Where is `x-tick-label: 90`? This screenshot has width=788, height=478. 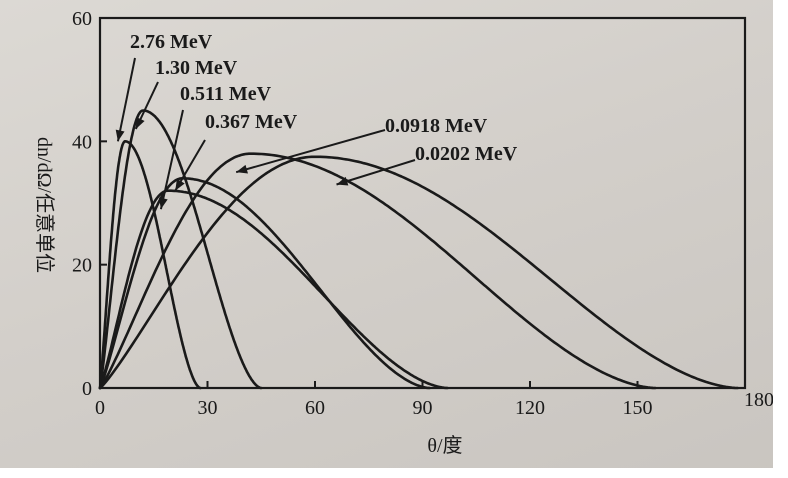
x-tick-label: 90 is located at coordinates (423, 408).